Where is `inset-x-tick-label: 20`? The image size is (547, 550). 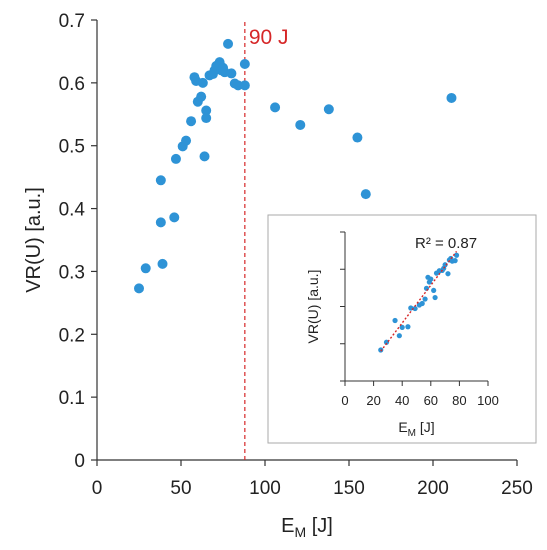
inset-x-tick-label: 20 is located at coordinates (373, 400).